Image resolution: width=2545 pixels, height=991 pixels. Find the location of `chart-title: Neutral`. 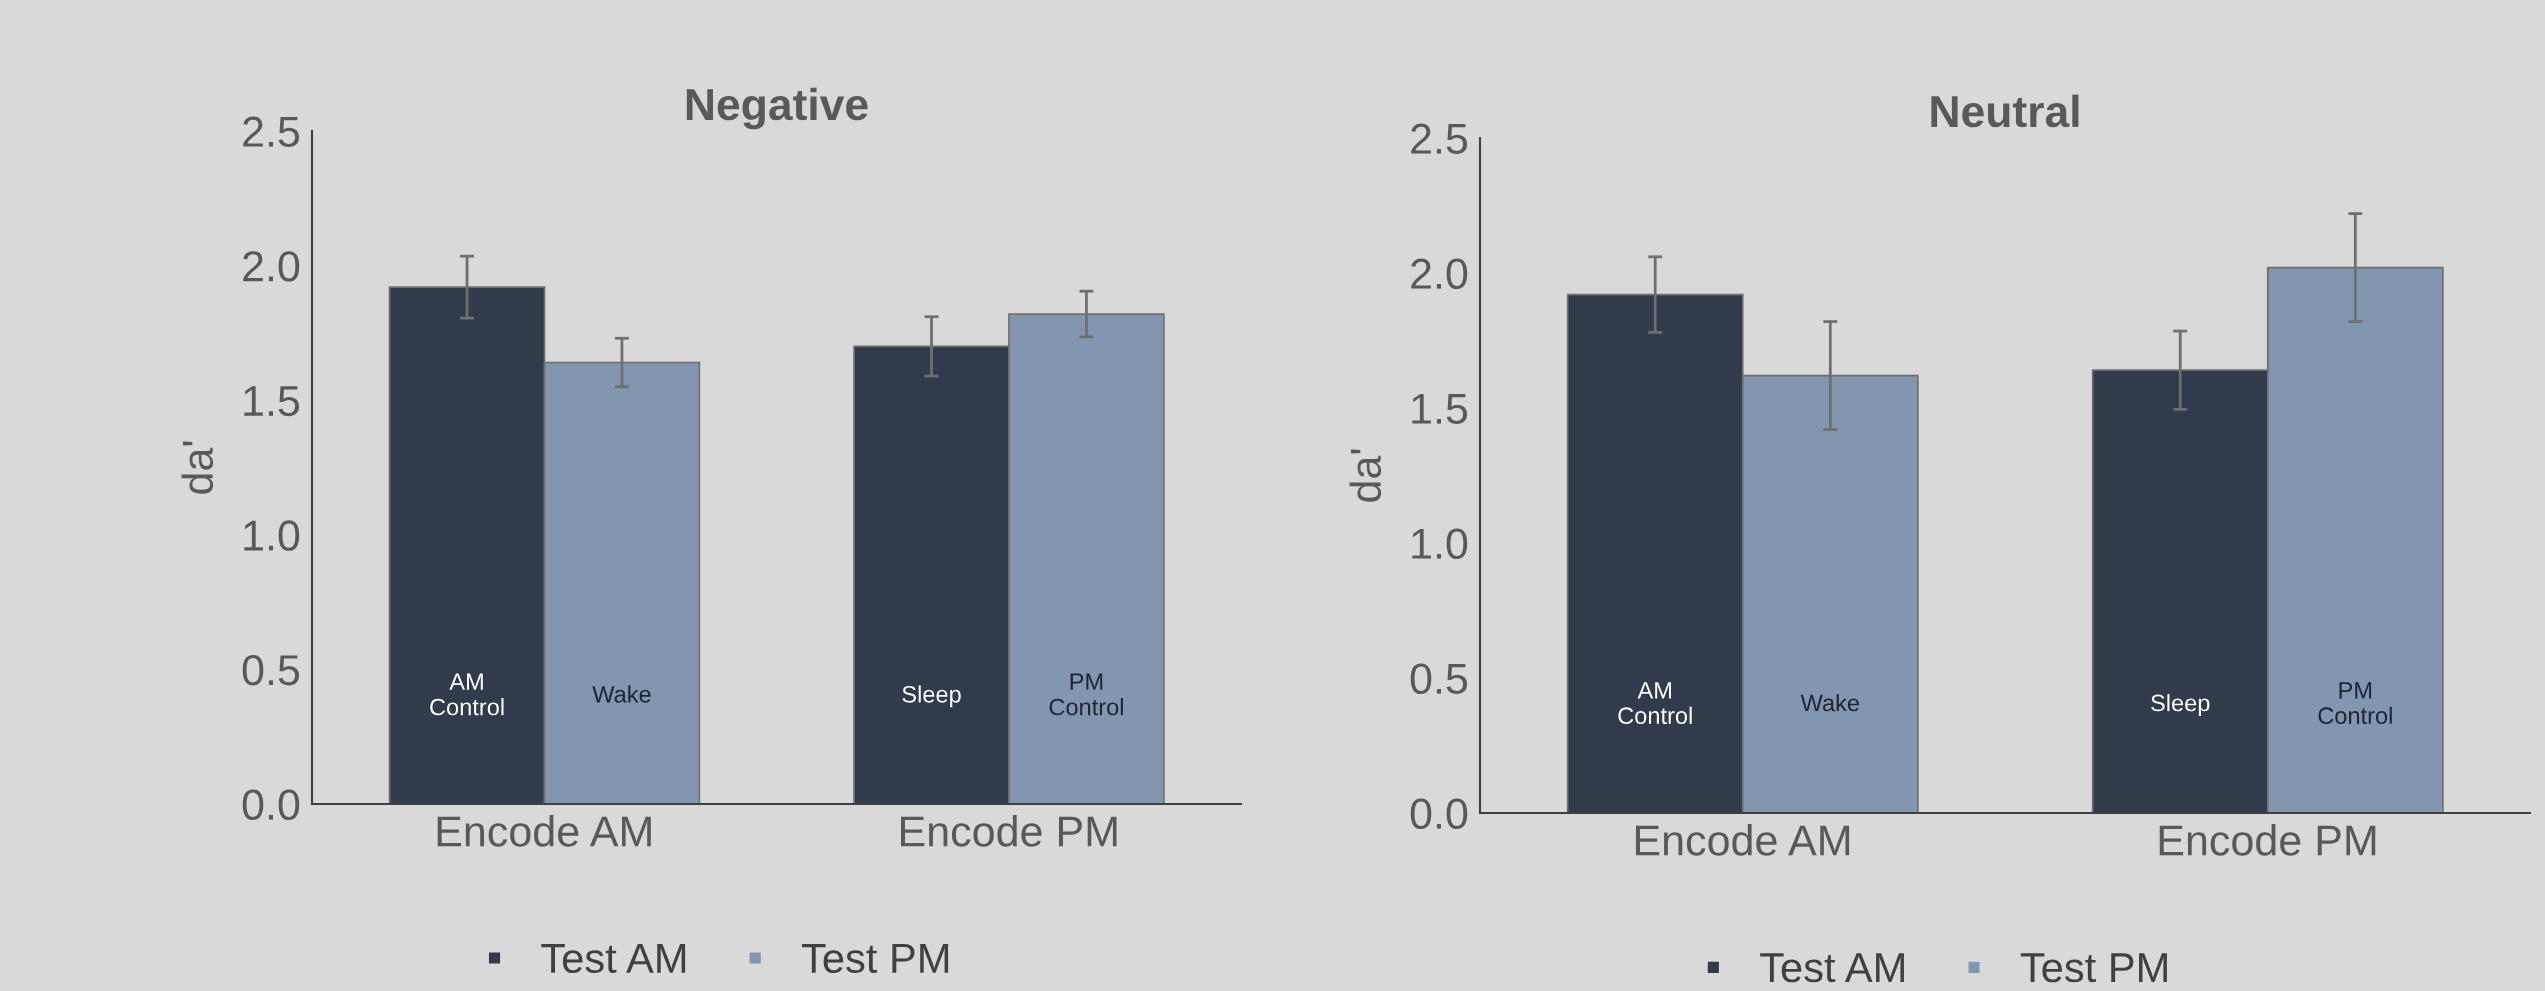

chart-title: Neutral is located at coordinates (2005, 111).